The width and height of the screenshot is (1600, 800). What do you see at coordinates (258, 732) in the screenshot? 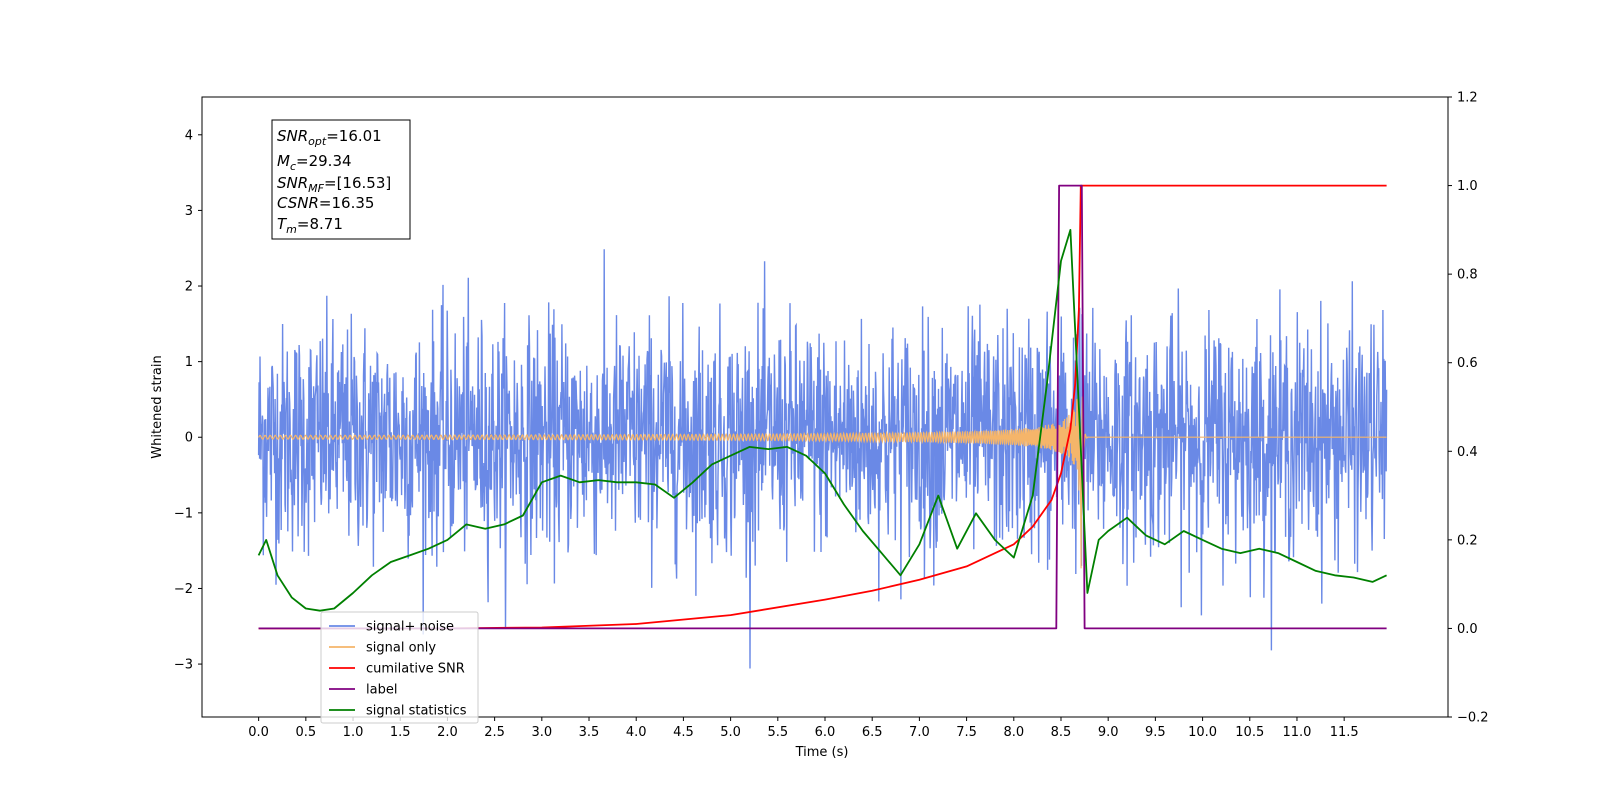
I see `x-tick-label: 0.0` at bounding box center [258, 732].